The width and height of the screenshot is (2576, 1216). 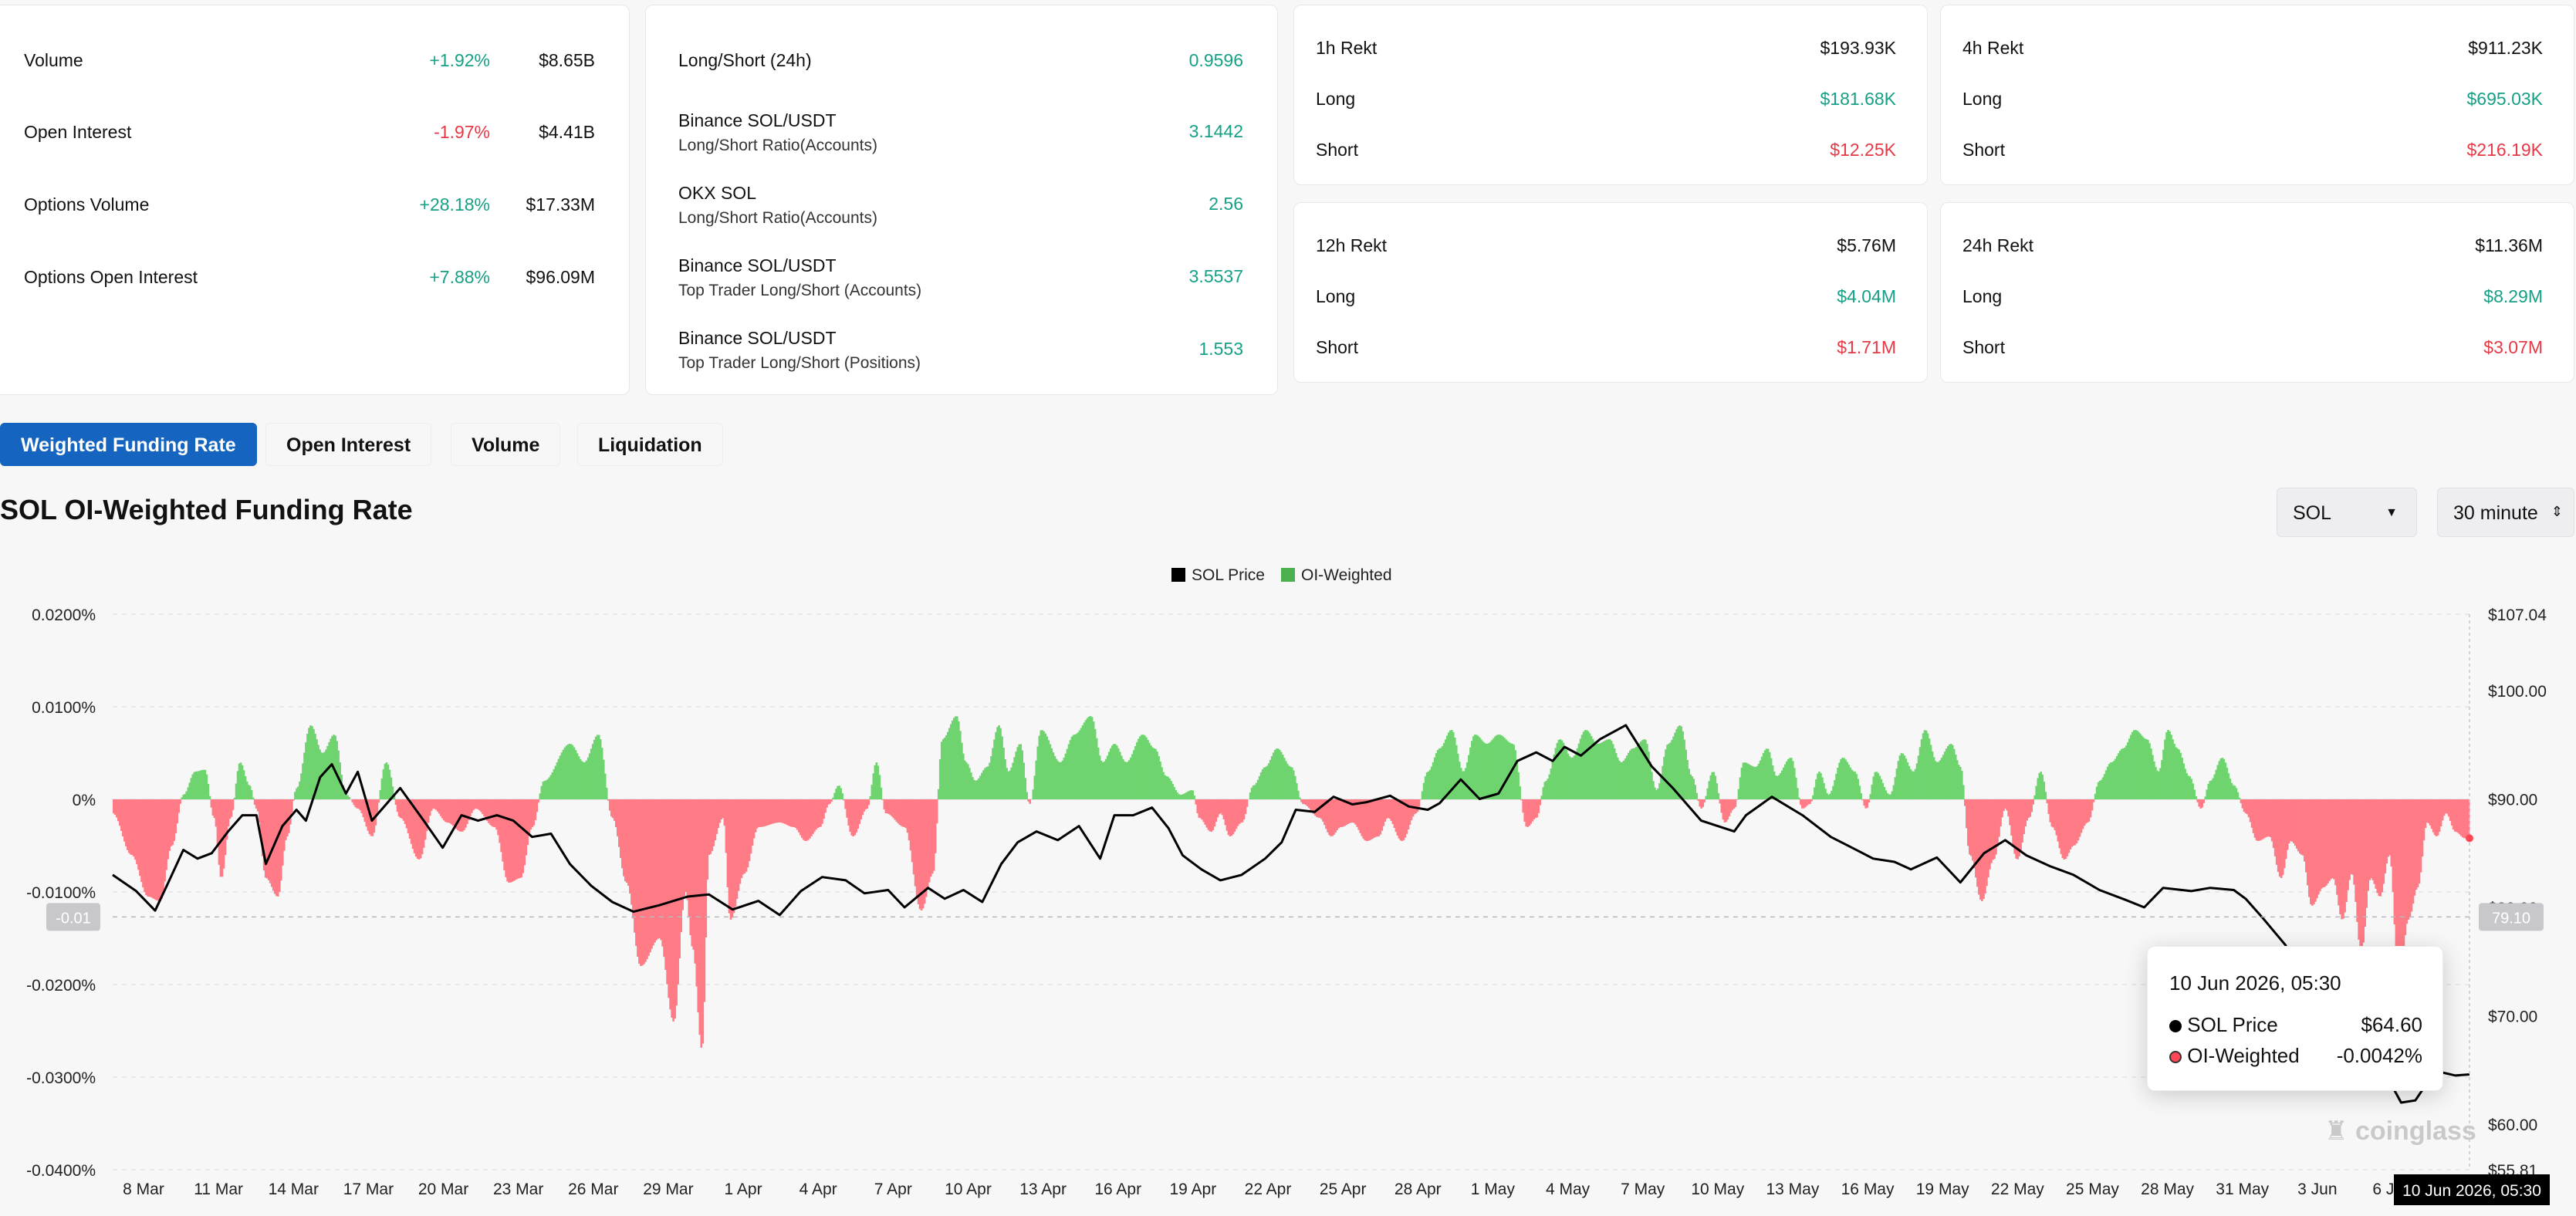 I want to click on rekt-total: $193.93K, so click(x=1858, y=48).